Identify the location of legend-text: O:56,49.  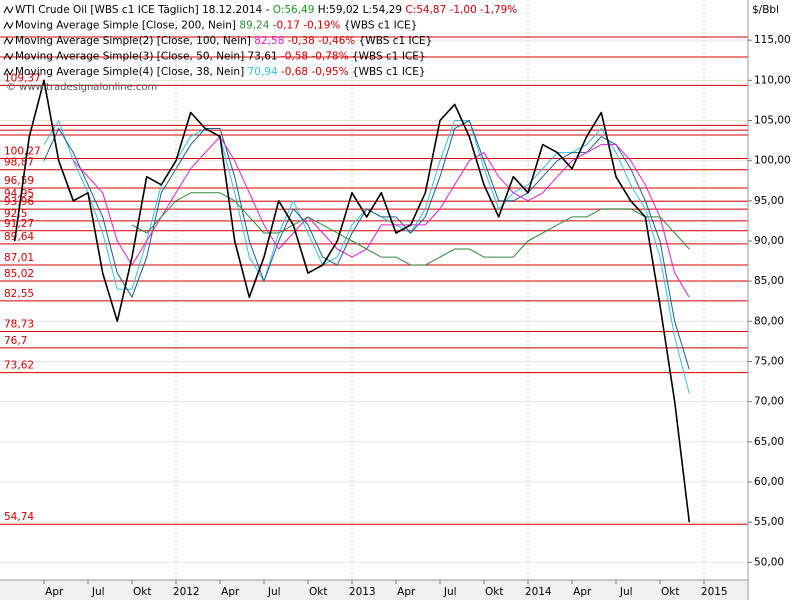
(294, 10).